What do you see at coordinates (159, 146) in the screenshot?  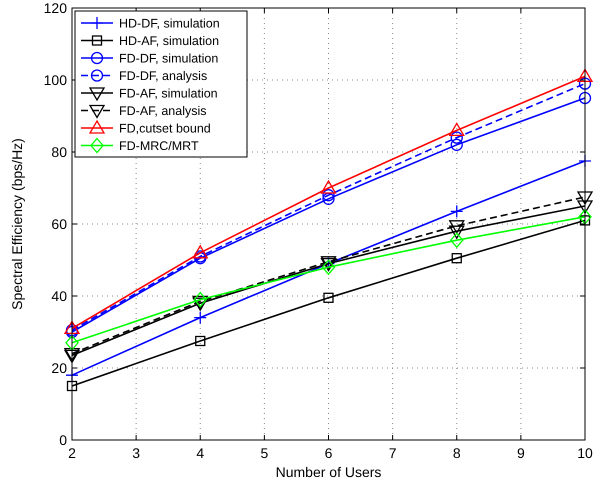 I see `legend-label: FD-MRC/MRT` at bounding box center [159, 146].